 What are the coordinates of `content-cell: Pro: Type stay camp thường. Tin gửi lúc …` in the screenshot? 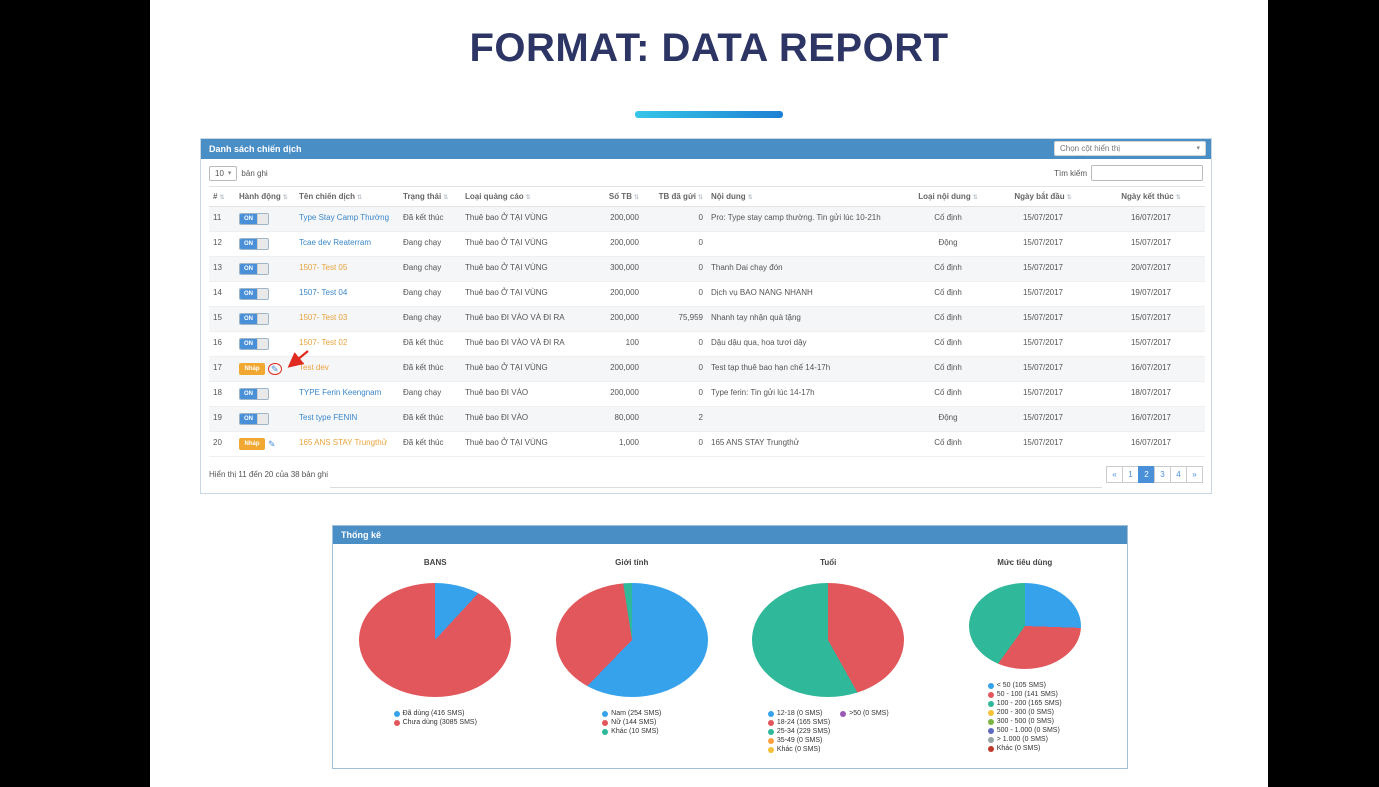 It's located at (807, 219).